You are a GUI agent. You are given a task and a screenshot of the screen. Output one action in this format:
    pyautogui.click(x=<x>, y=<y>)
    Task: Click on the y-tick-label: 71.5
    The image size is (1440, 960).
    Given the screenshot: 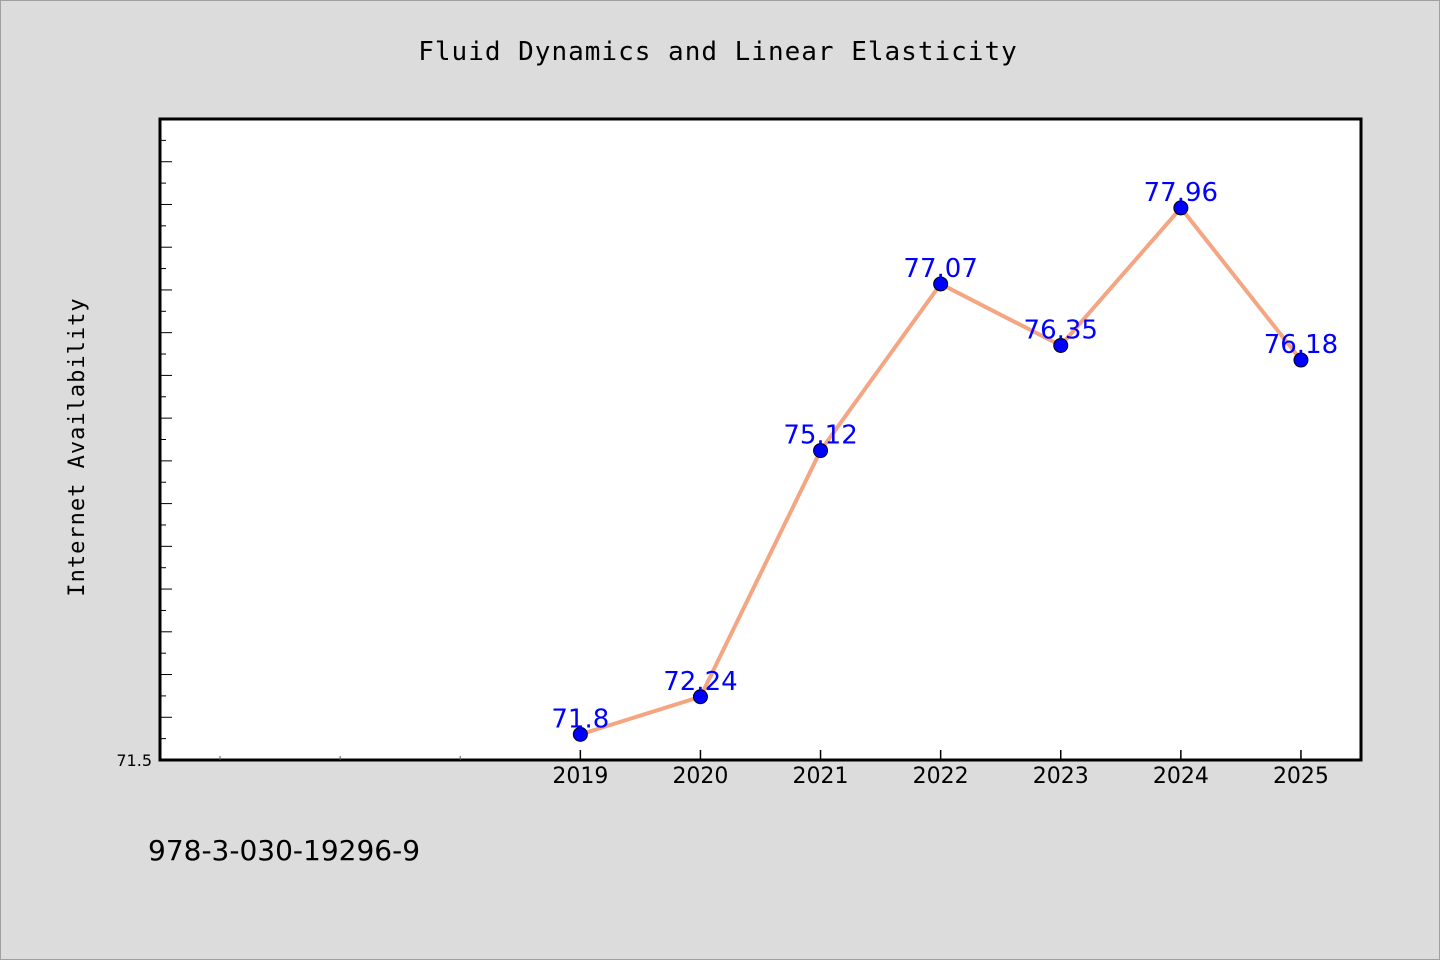 What is the action you would take?
    pyautogui.click(x=134, y=760)
    